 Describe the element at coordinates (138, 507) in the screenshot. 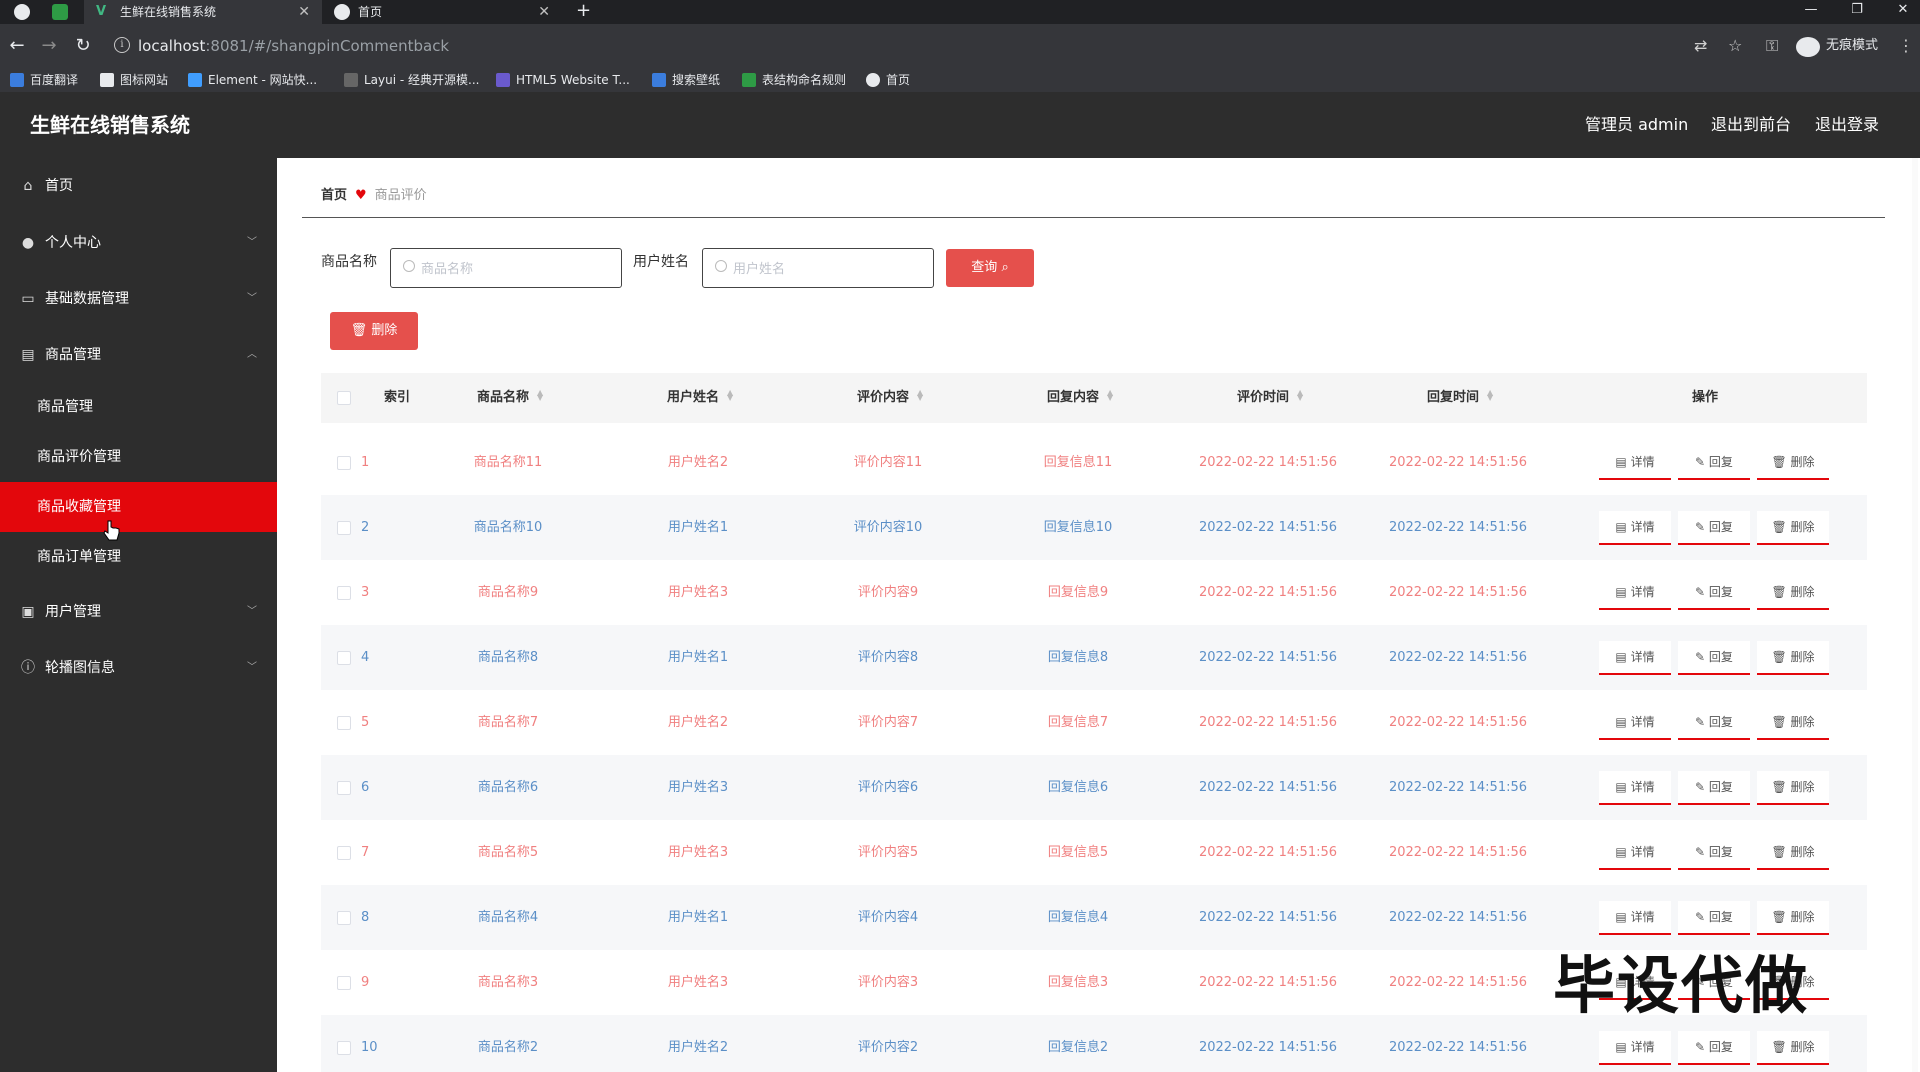

I see `sidebar-subitem-favorites: 商品收藏管理` at that location.